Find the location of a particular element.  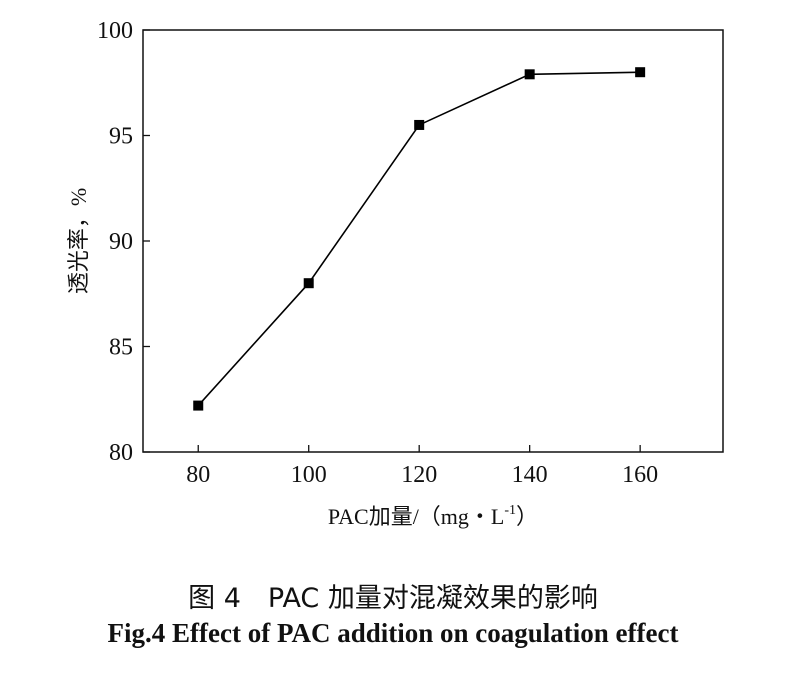

y-tick-label: 85 is located at coordinates (121, 348).